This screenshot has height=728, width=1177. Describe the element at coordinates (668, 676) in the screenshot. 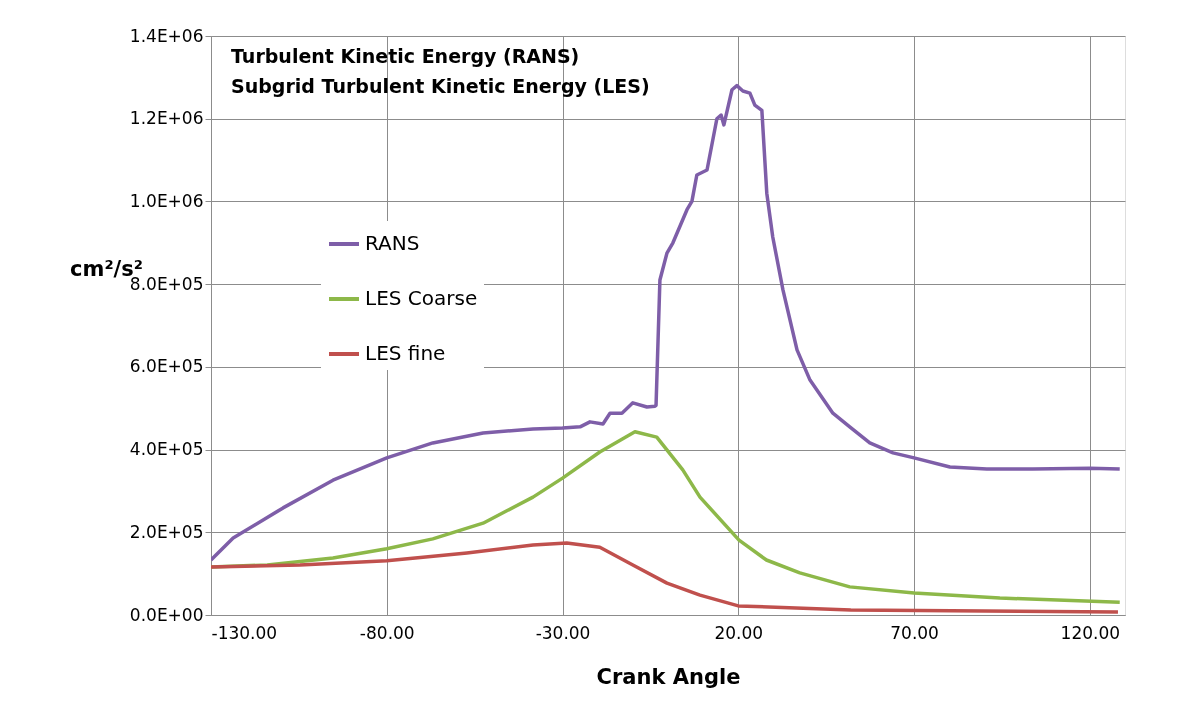

I see `x-axis-title: Crank Angle` at that location.